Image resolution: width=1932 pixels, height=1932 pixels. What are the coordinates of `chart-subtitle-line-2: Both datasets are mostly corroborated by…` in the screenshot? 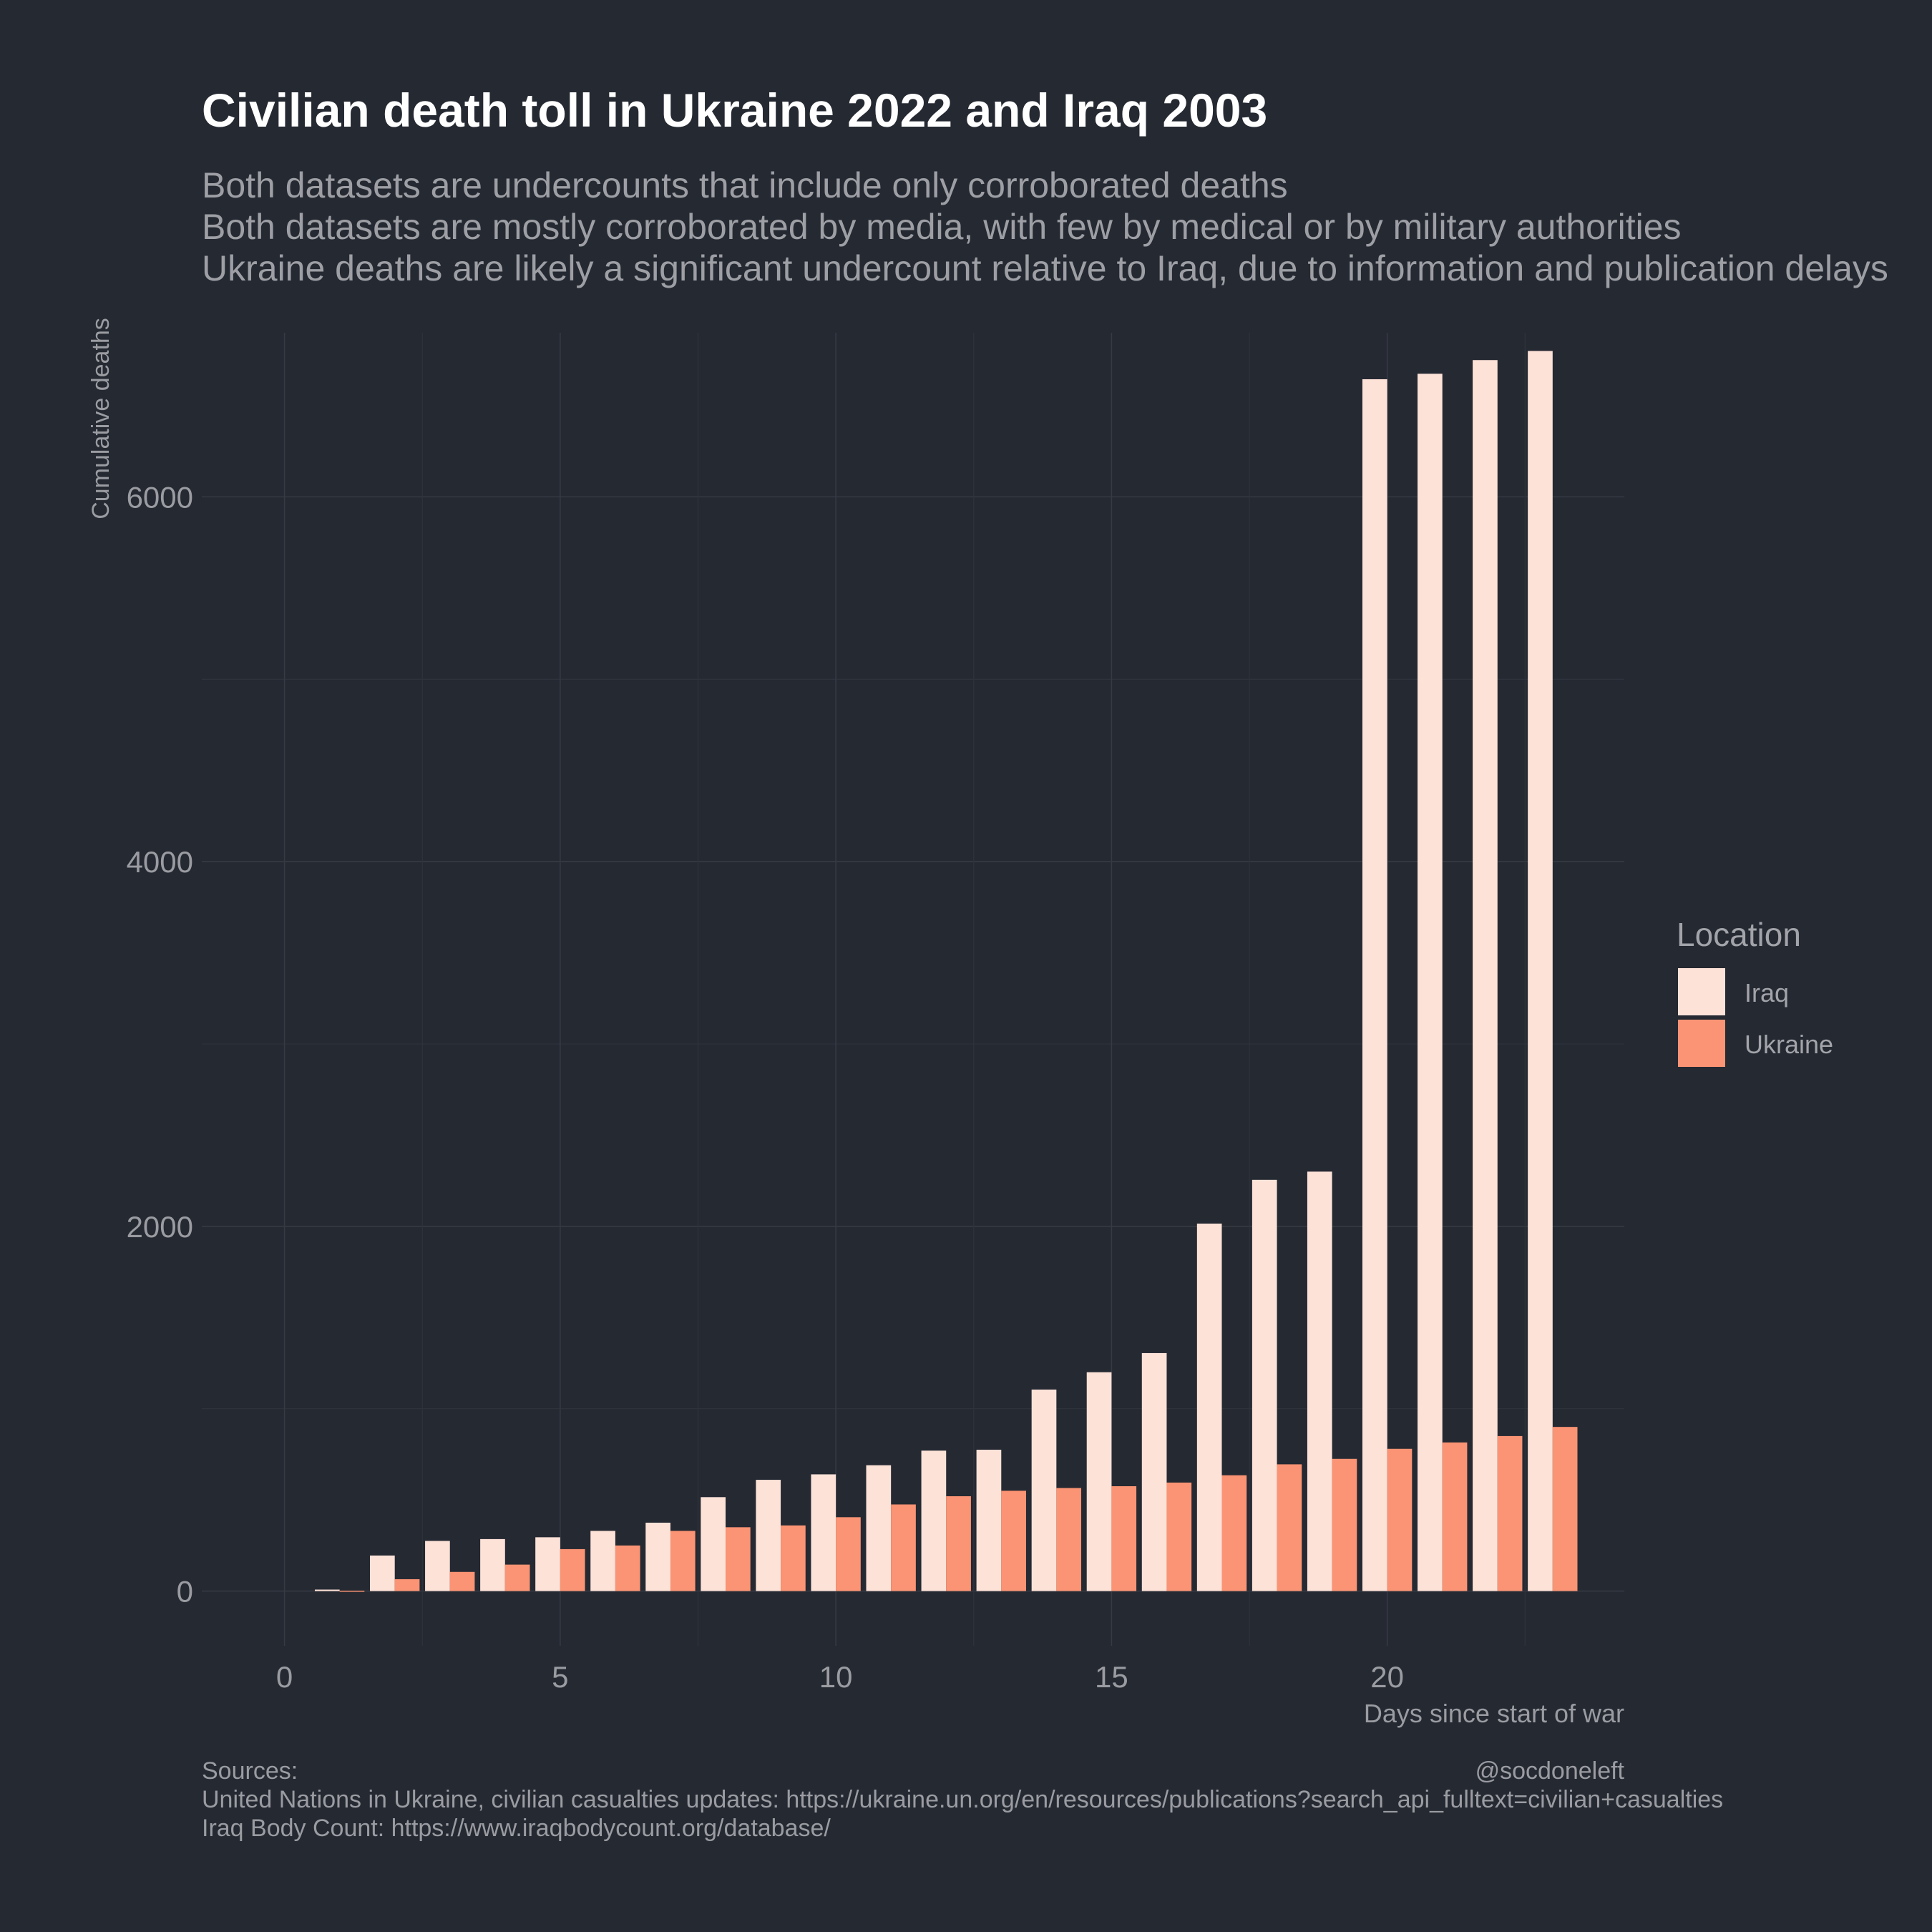 It's located at (942, 227).